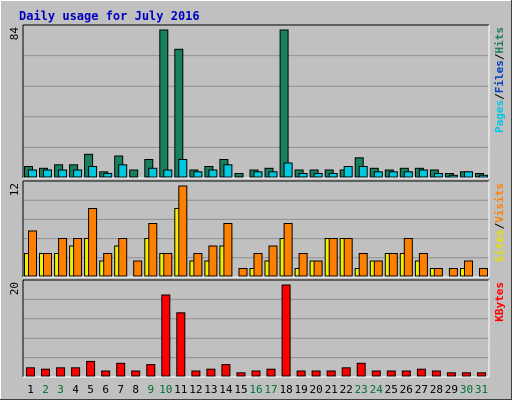  What do you see at coordinates (240, 389) in the screenshot?
I see `x-tick-label-day-15: 15` at bounding box center [240, 389].